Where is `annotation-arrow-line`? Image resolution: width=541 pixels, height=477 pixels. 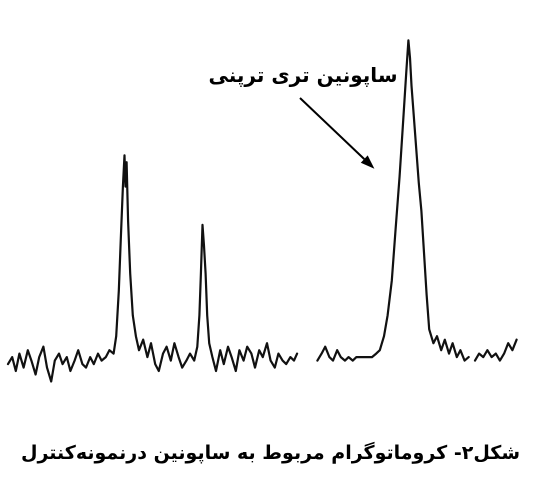 annotation-arrow-line is located at coordinates (332, 128).